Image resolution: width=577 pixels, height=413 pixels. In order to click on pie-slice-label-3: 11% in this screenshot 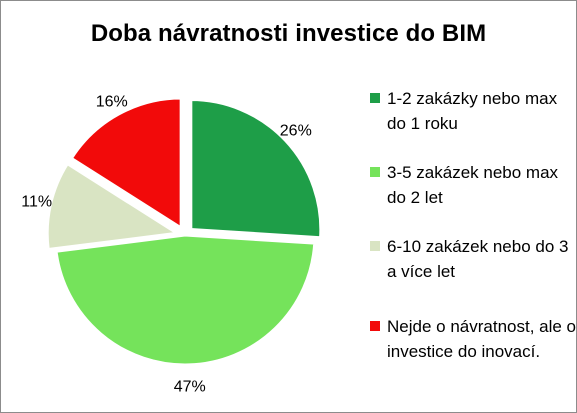, I will do `click(36, 201)`.